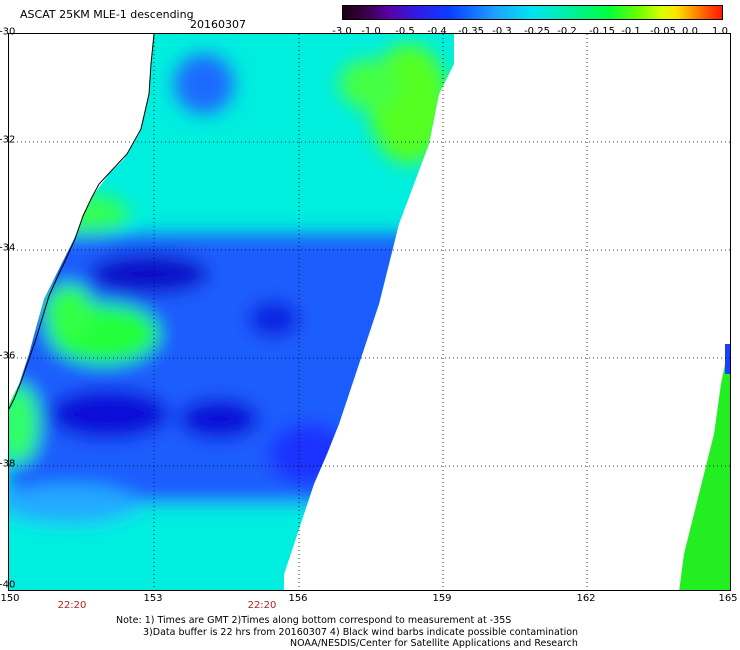  Describe the element at coordinates (10, 598) in the screenshot. I see `lon-label: 150` at that location.